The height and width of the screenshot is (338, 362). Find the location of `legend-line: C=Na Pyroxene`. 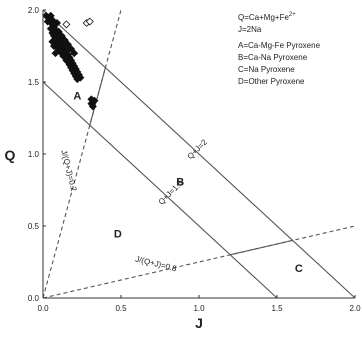

legend-line: C=Na Pyroxene is located at coordinates (266, 69).